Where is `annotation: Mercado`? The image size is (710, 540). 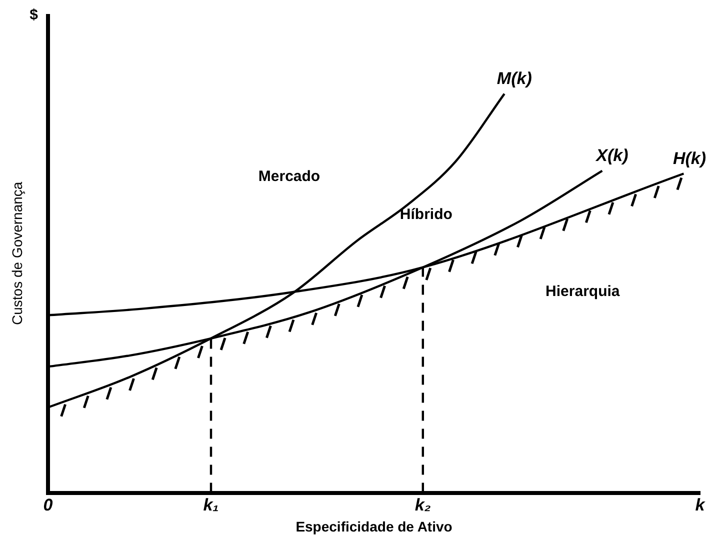
annotation: Mercado is located at coordinates (289, 176).